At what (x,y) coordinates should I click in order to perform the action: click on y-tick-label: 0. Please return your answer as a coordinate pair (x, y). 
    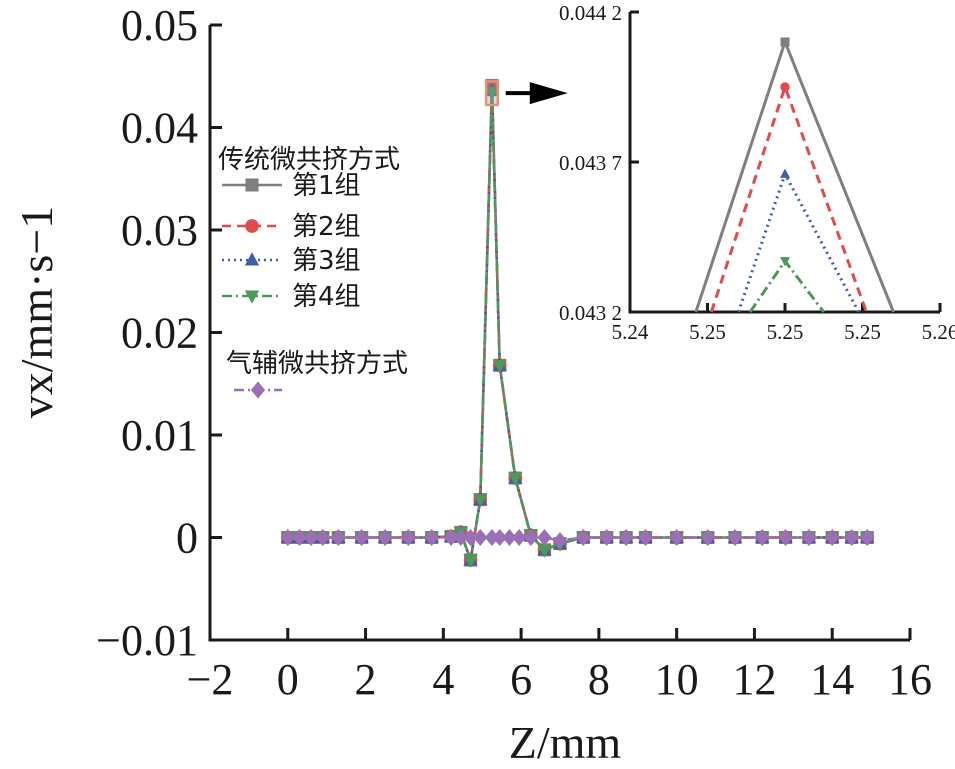
    Looking at the image, I should click on (187, 538).